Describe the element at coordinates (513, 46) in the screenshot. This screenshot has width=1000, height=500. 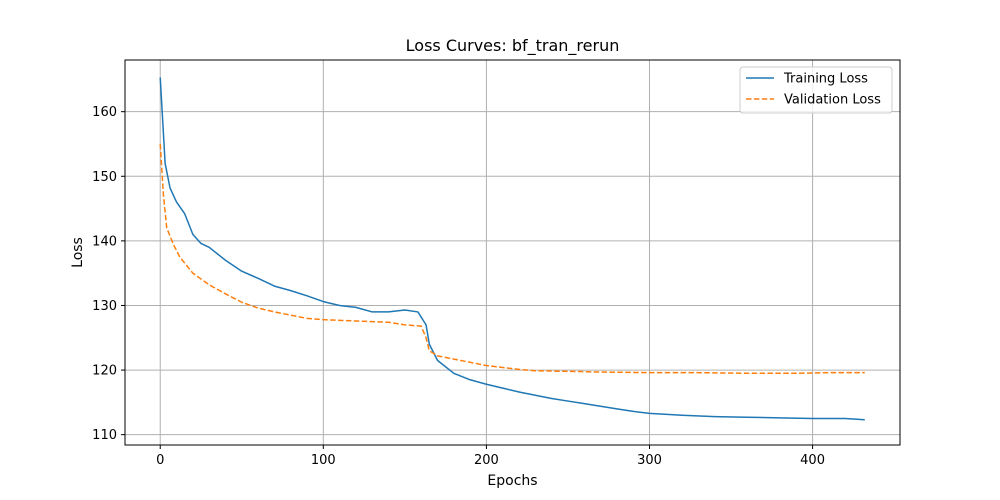
I see `chart-title: Loss Curves: bf_tran_rerun` at that location.